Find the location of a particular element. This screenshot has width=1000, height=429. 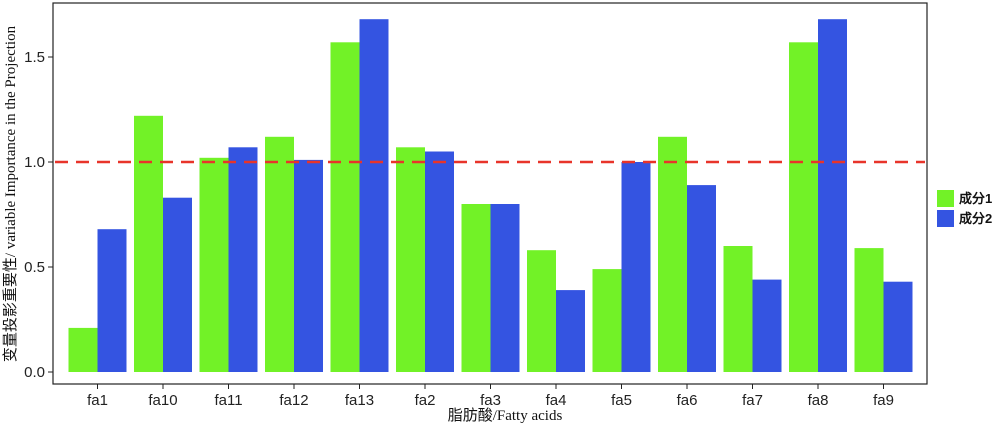

y-tick-label: 0.5 is located at coordinates (34, 267).